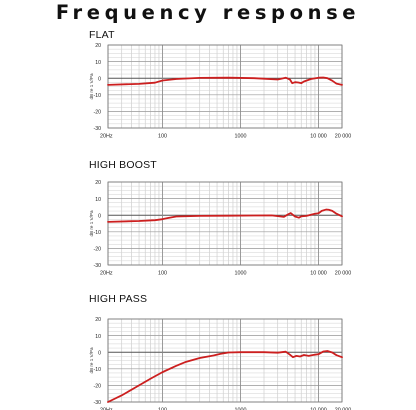 Image resolution: width=416 pixels, height=410 pixels. Describe the element at coordinates (208, 12) in the screenshot. I see `page-title: Frequency response` at that location.